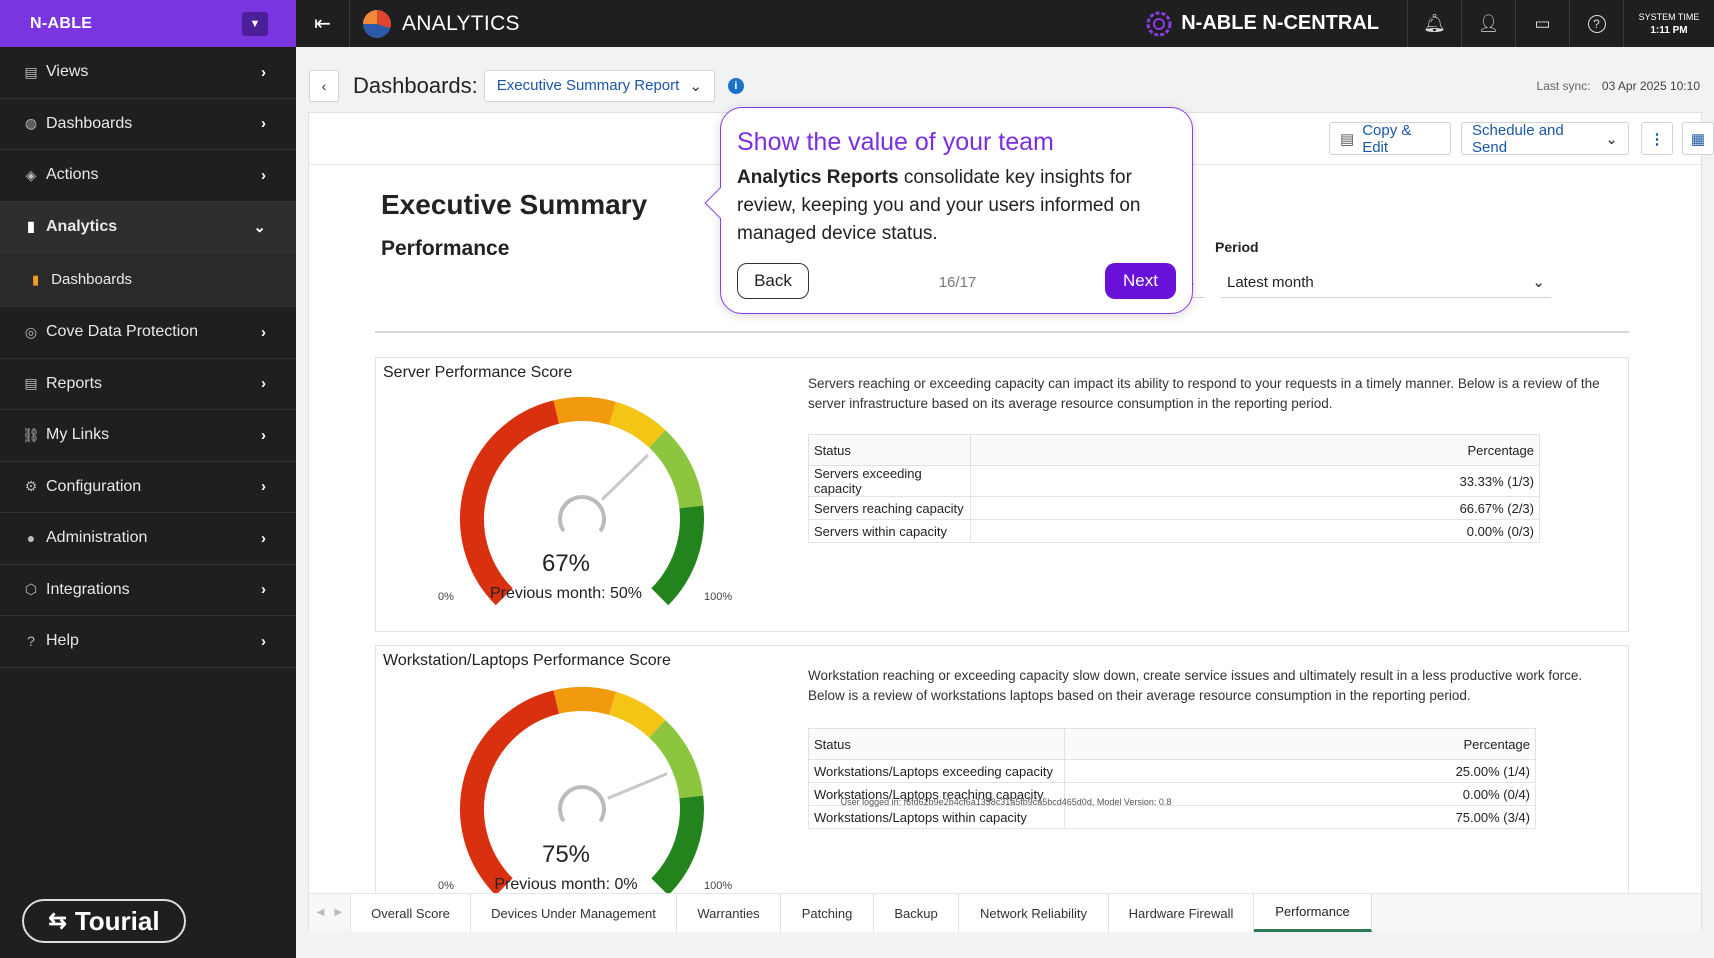 The height and width of the screenshot is (958, 1714). I want to click on tab-overall-score: Overall Score, so click(411, 913).